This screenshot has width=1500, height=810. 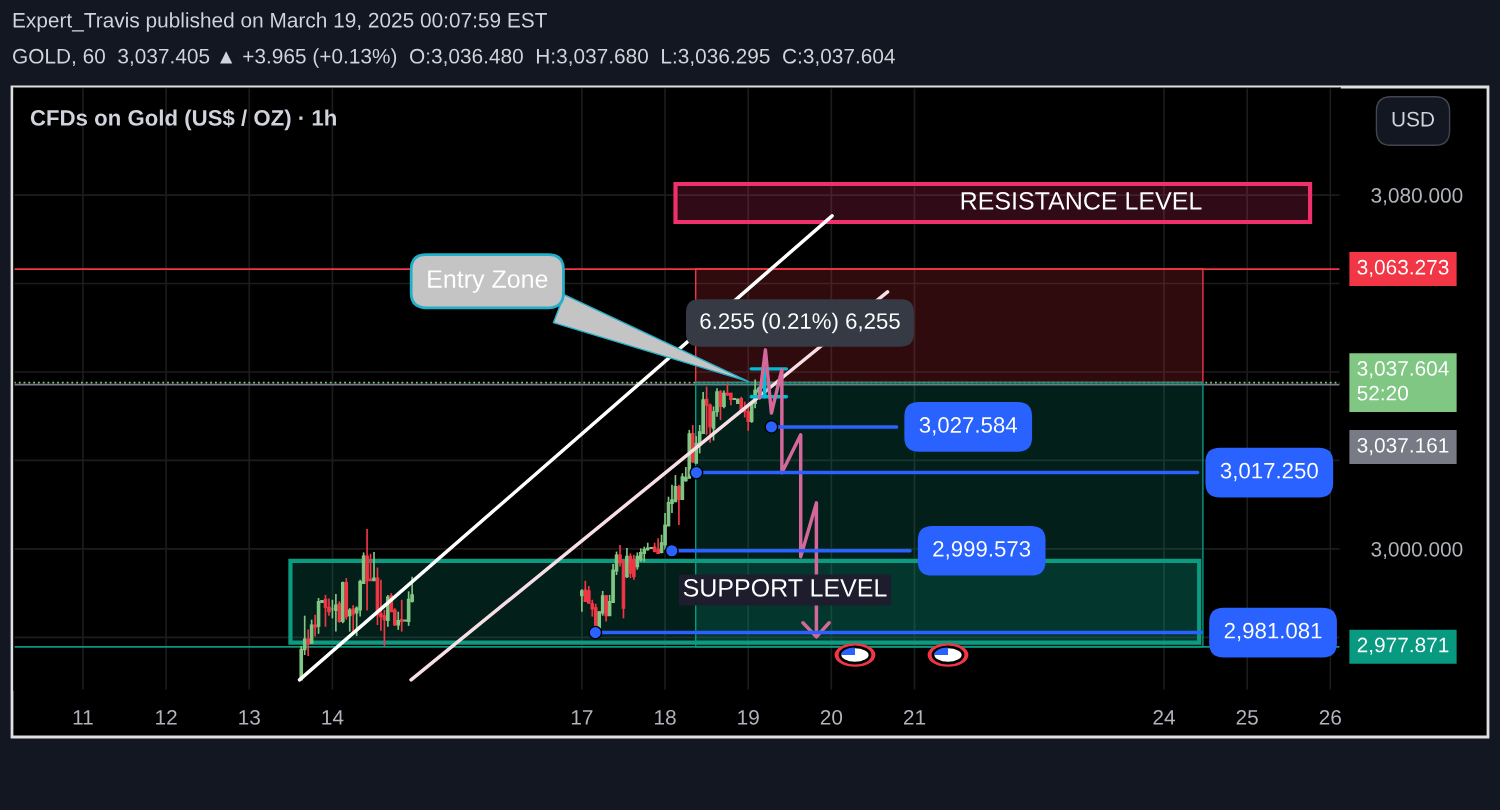 What do you see at coordinates (1269, 472) in the screenshot?
I see `data-label: 3,017.250` at bounding box center [1269, 472].